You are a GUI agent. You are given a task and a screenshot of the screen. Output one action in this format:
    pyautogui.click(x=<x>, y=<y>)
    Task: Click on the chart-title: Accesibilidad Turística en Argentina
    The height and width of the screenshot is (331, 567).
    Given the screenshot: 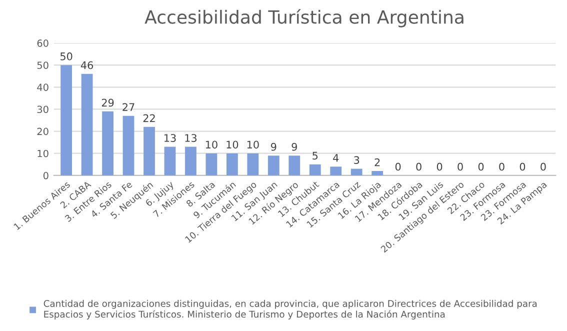 What is the action you would take?
    pyautogui.click(x=304, y=18)
    